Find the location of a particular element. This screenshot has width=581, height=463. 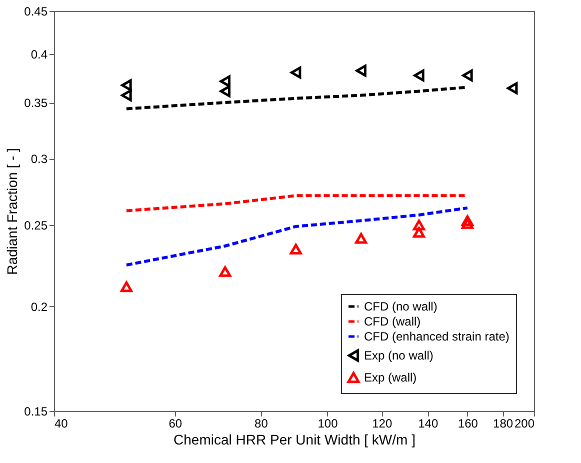

y-tick-label: 0.15 is located at coordinates (36, 411).